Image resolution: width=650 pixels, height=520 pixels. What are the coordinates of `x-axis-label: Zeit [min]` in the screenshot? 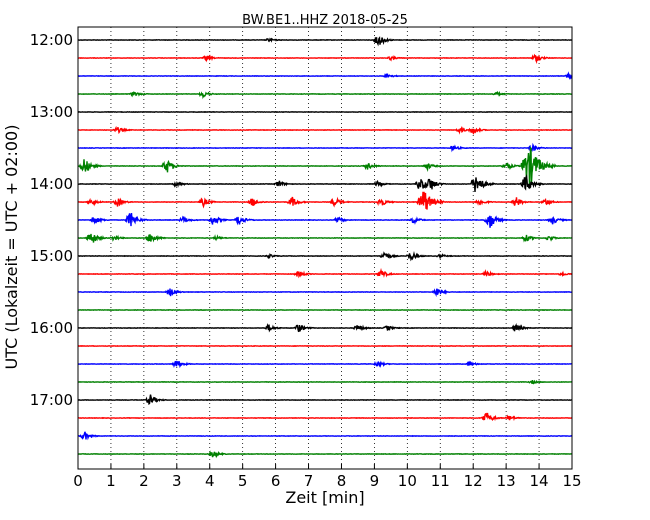 It's located at (324, 497).